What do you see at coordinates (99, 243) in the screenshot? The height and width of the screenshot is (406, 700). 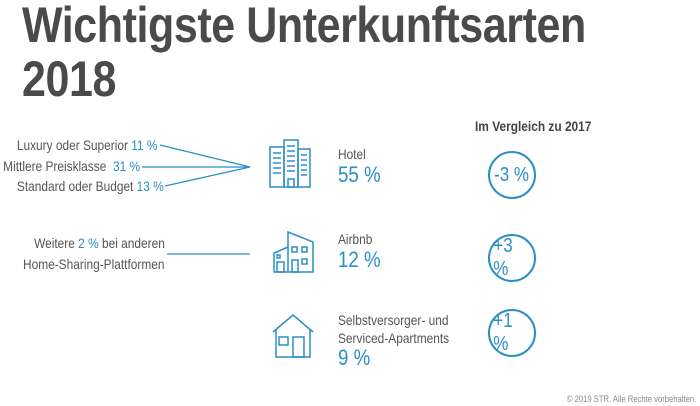 I see `airbnb-note-line1: Weitere 2 % bei anderen` at bounding box center [99, 243].